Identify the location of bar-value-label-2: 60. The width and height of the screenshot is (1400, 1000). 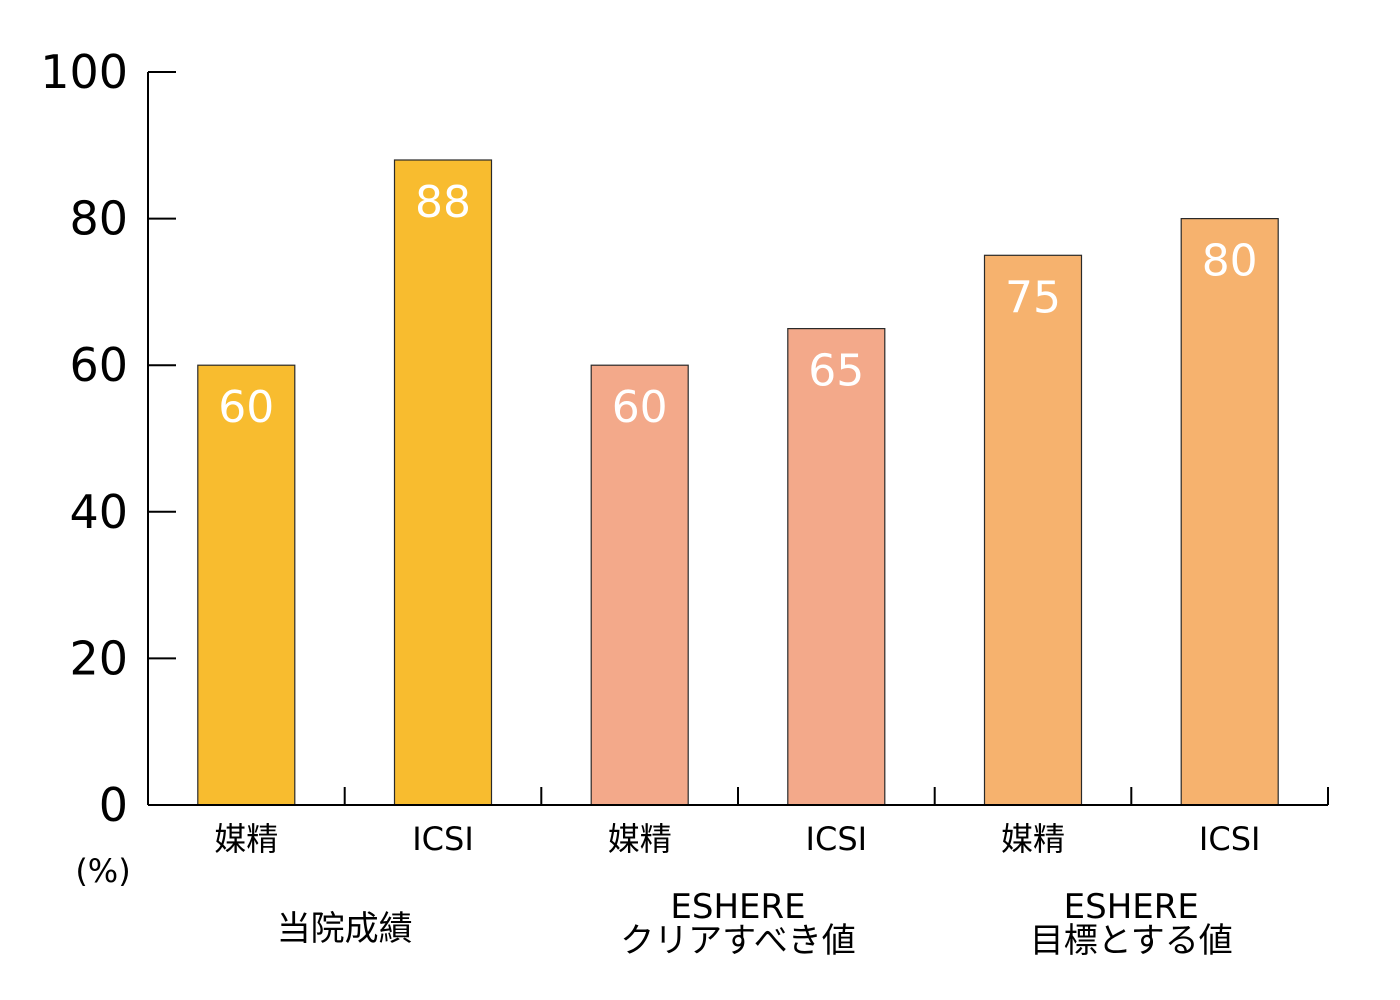
(640, 407).